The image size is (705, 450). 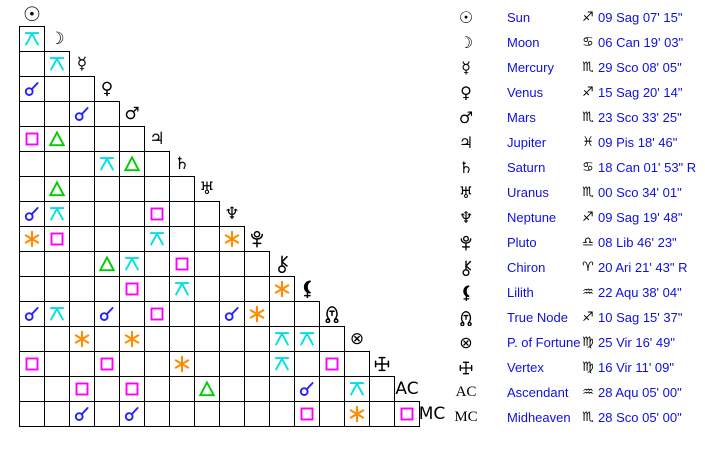 I want to click on planet-glyph-cell: ♂, so click(x=466, y=117).